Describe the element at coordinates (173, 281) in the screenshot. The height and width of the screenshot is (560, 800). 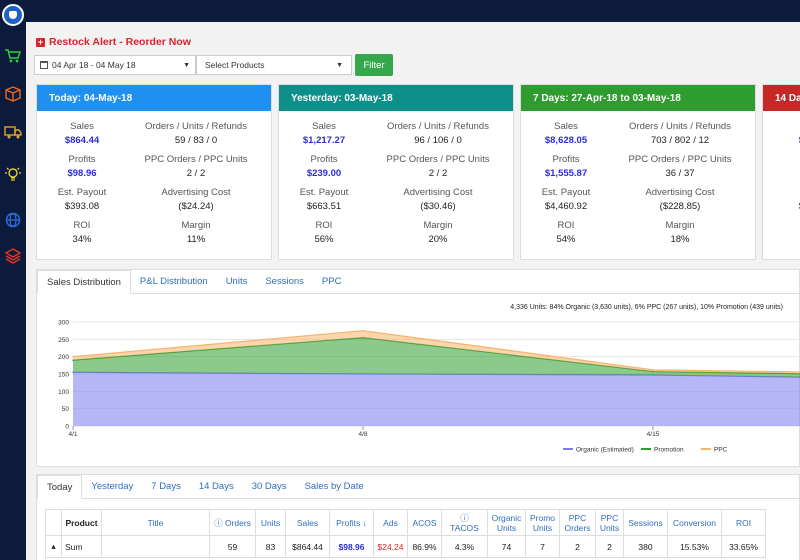
I see `chart-tab-1: P&L Distribution` at that location.